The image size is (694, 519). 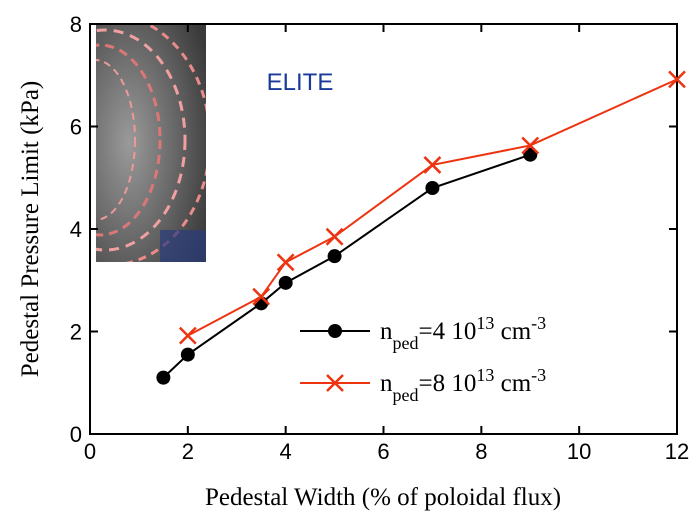 I want to click on x-tick-label: 12, so click(x=677, y=451).